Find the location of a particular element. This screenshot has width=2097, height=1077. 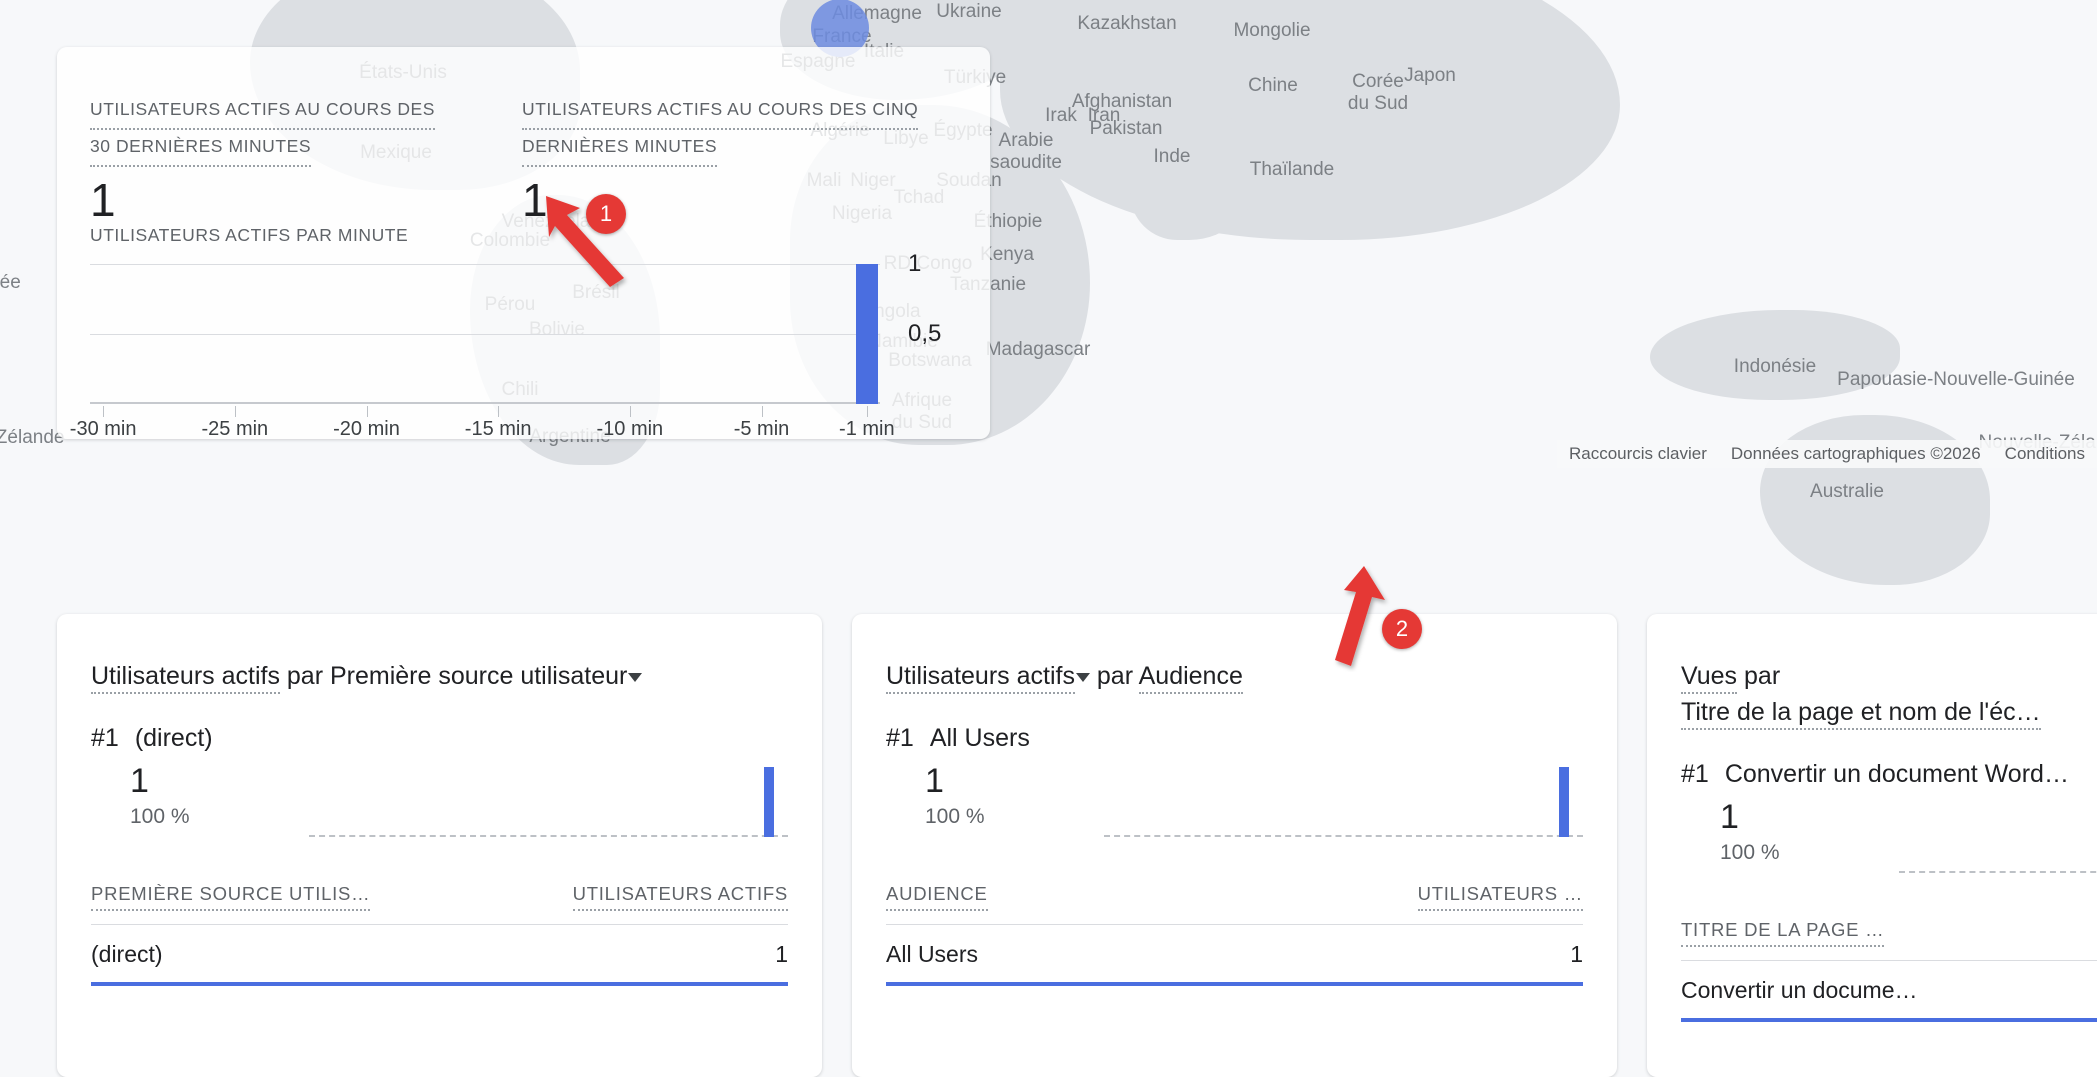

table-row: Convertir un docume…1 is located at coordinates (1889, 989).